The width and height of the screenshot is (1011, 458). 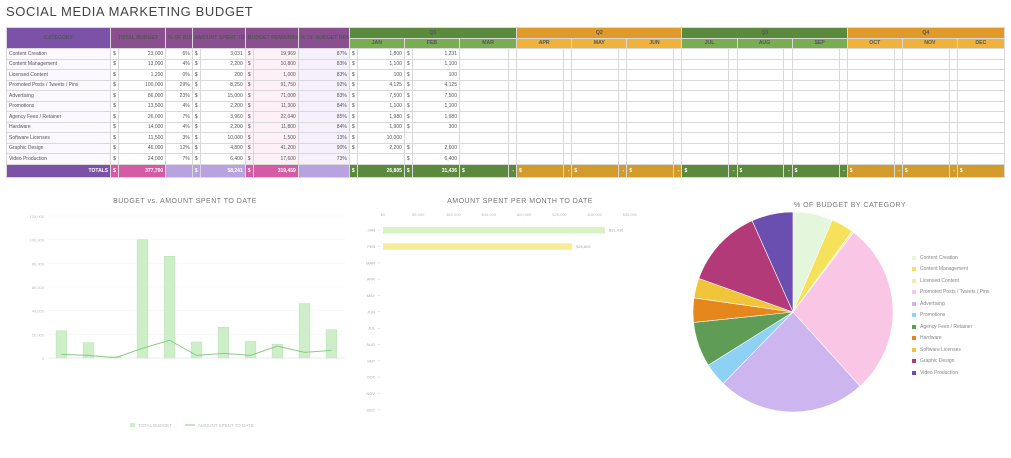 What do you see at coordinates (142, 159) in the screenshot?
I see `total-budget-cell: 24,000` at bounding box center [142, 159].